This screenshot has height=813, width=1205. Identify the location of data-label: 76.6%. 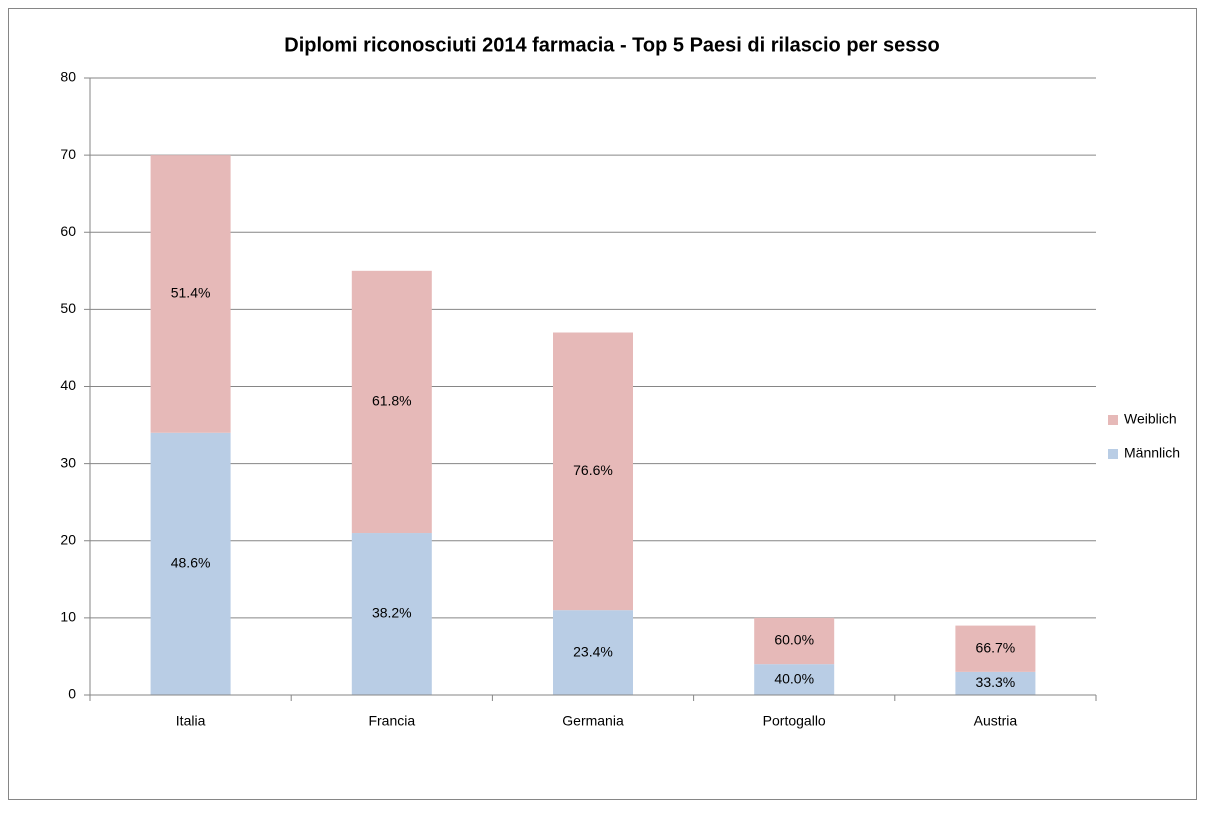
(593, 470).